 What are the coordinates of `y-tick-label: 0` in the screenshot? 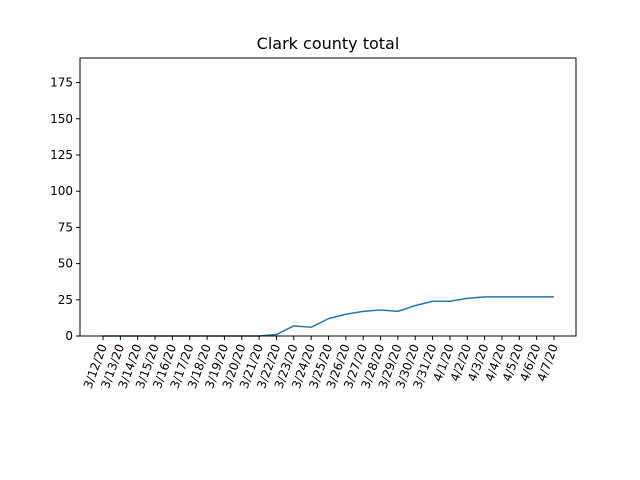 It's located at (69, 336).